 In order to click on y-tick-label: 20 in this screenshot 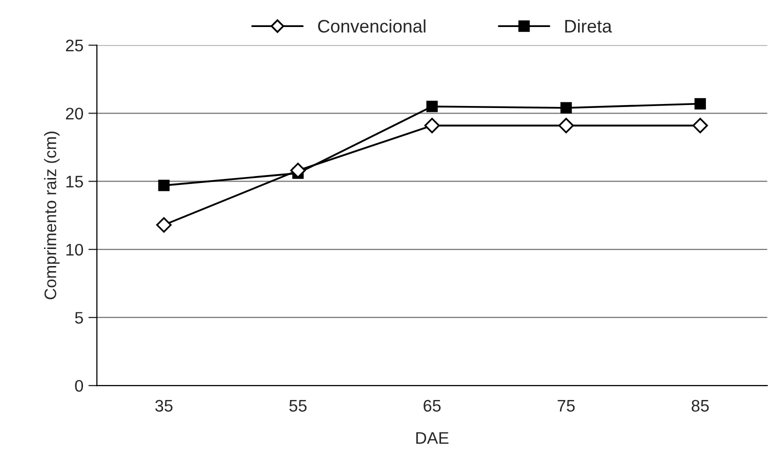, I will do `click(75, 114)`.